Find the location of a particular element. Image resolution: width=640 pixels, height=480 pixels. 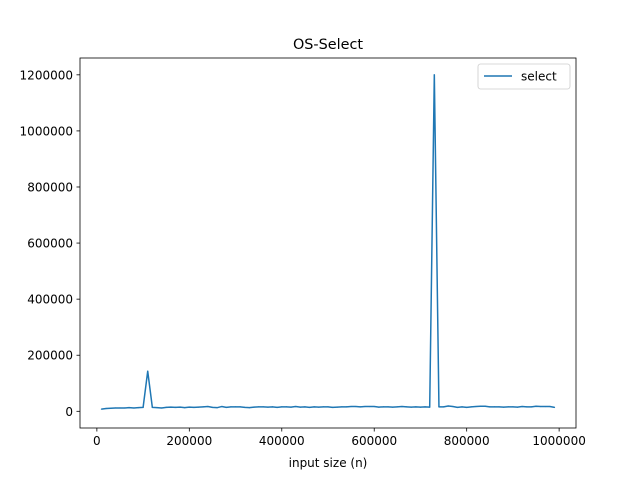

x-tick-label: 200000 is located at coordinates (189, 441).